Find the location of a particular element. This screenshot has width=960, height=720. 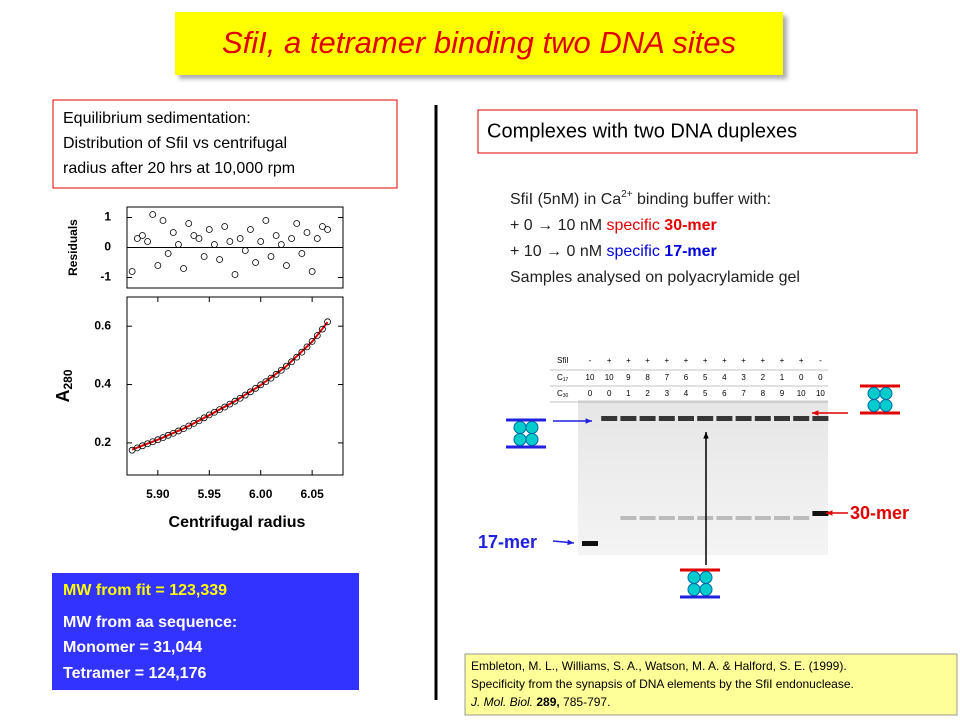

mw-fit: MW from fit = 123,339 is located at coordinates (145, 590).